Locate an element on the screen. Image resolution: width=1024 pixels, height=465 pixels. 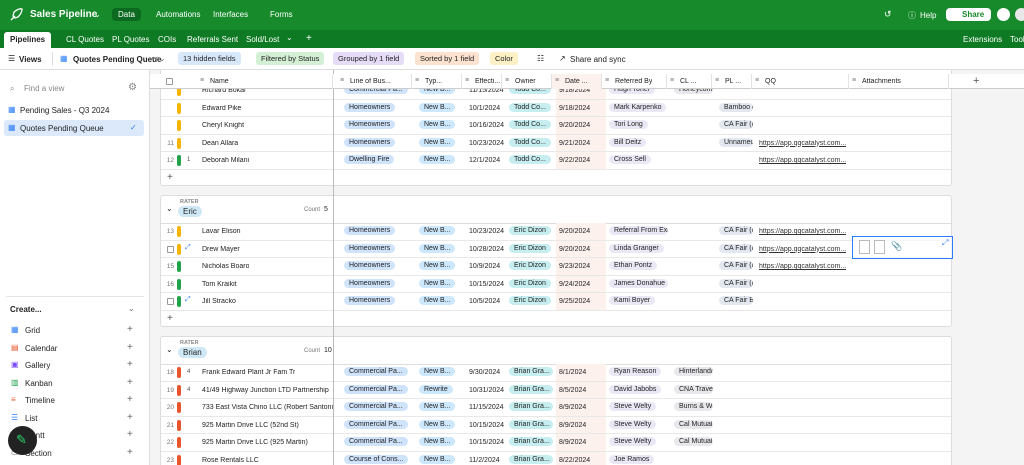
view-search: Find a view is located at coordinates (44, 88).